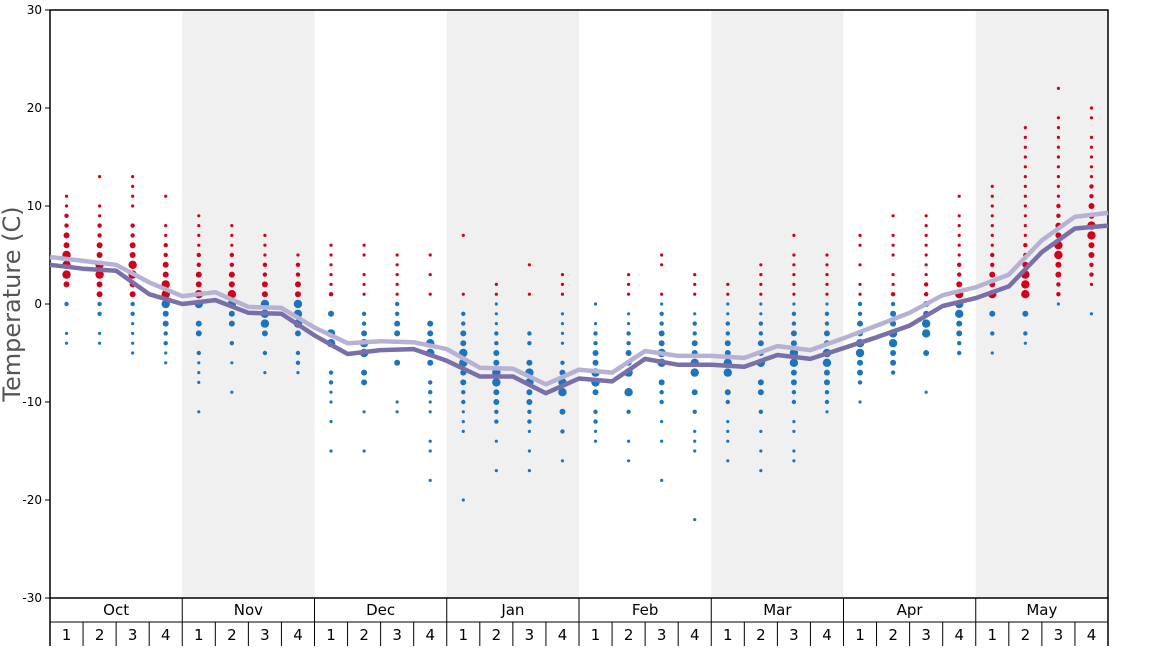  I want to click on y-axis-label: Temperature (C), so click(13, 304).